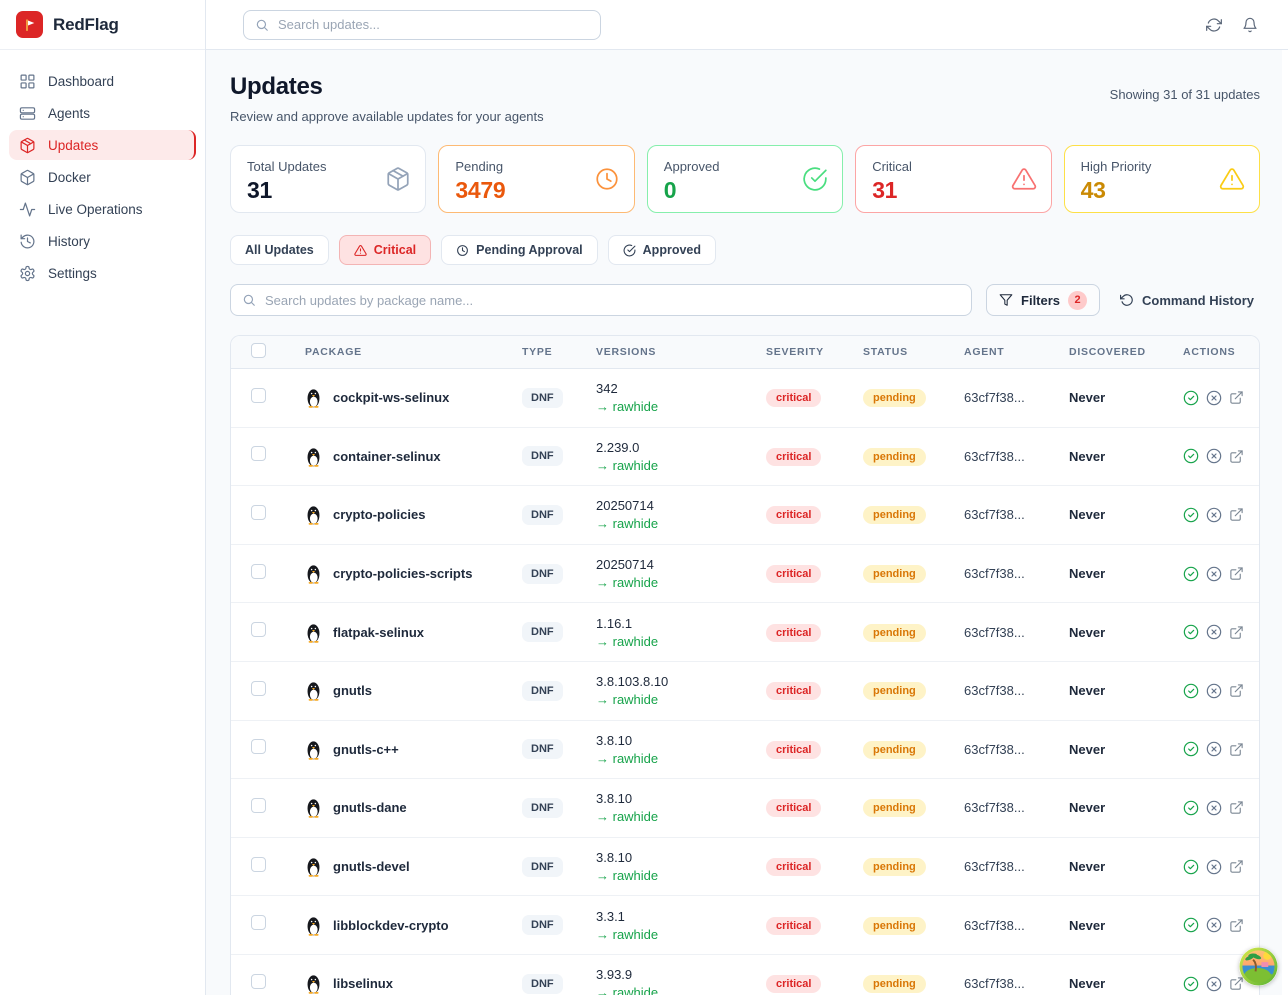 The height and width of the screenshot is (995, 1288). I want to click on sidebar-item-label: Live Operations, so click(95, 209).